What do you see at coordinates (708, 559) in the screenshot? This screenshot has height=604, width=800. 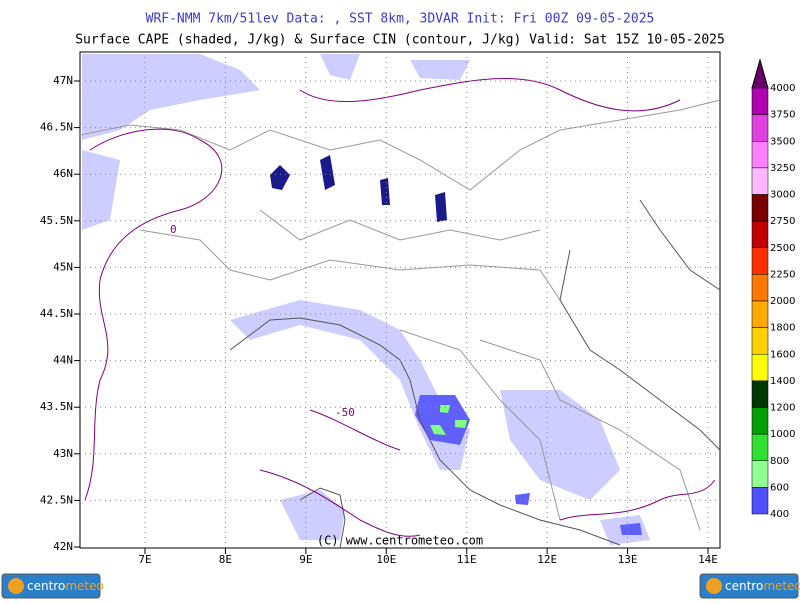 I see `lon-label: 14E` at bounding box center [708, 559].